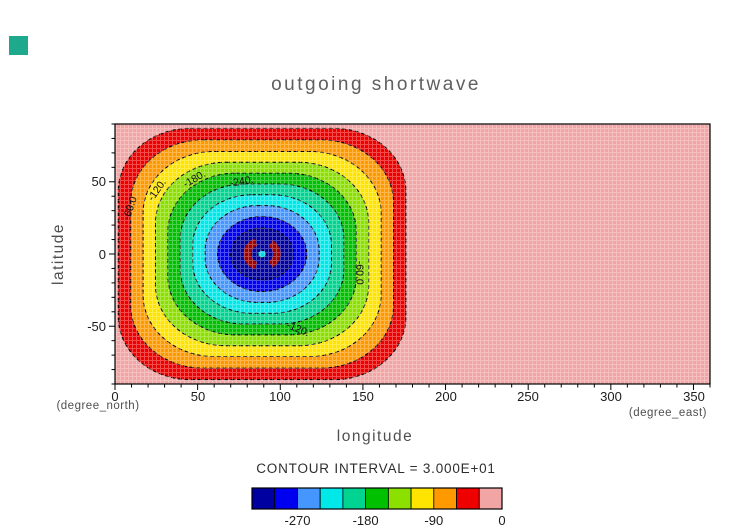 This screenshot has width=752, height=532. What do you see at coordinates (18, 45) in the screenshot?
I see `corner-swatch` at bounding box center [18, 45].